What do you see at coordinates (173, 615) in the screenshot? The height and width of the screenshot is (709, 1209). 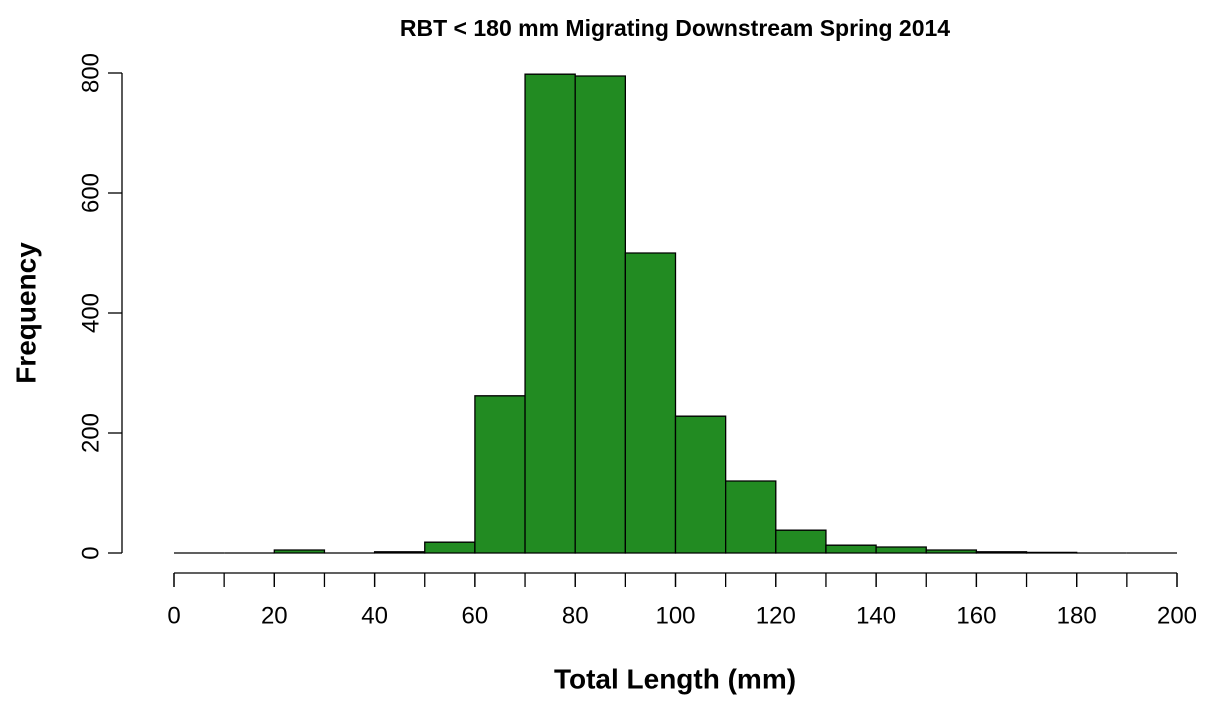 I see `x-tick-label: 0` at bounding box center [173, 615].